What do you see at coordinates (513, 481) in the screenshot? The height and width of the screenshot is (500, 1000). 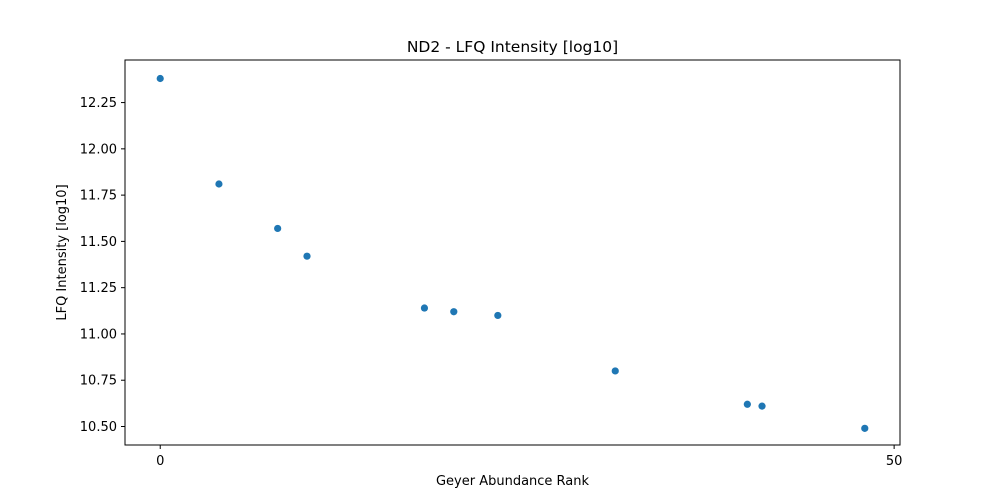 I see `x-axis-title: Geyer Abundance Rank` at bounding box center [513, 481].